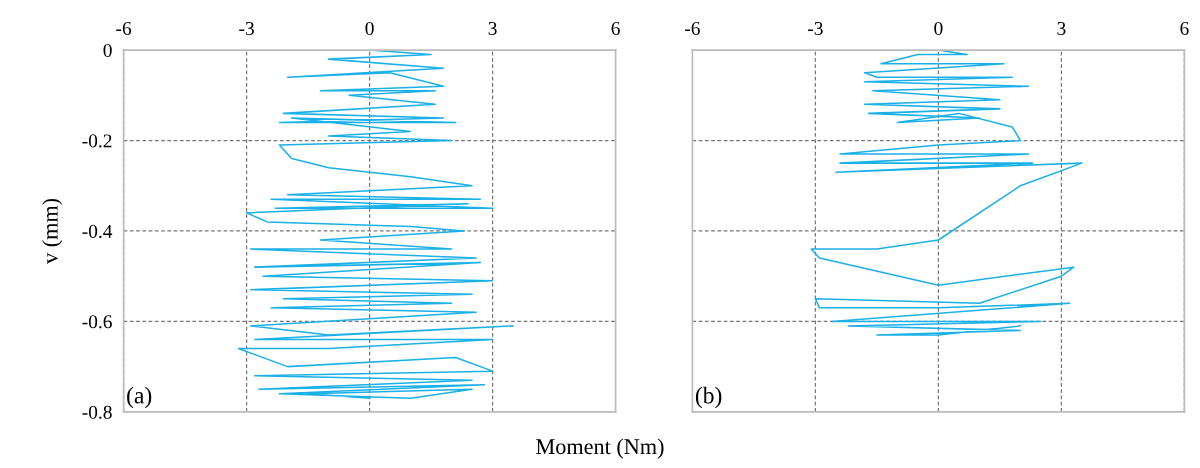  I want to click on annotation: (b), so click(708, 397).